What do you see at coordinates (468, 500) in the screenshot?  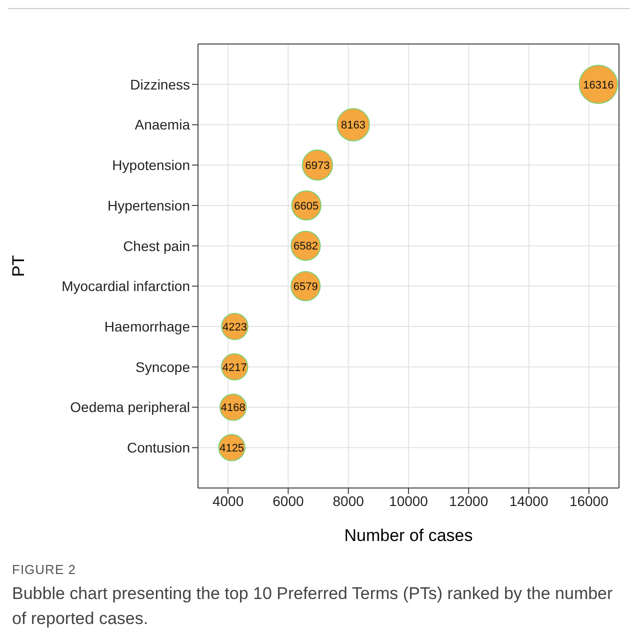 I see `x-tick-label: 12000` at bounding box center [468, 500].